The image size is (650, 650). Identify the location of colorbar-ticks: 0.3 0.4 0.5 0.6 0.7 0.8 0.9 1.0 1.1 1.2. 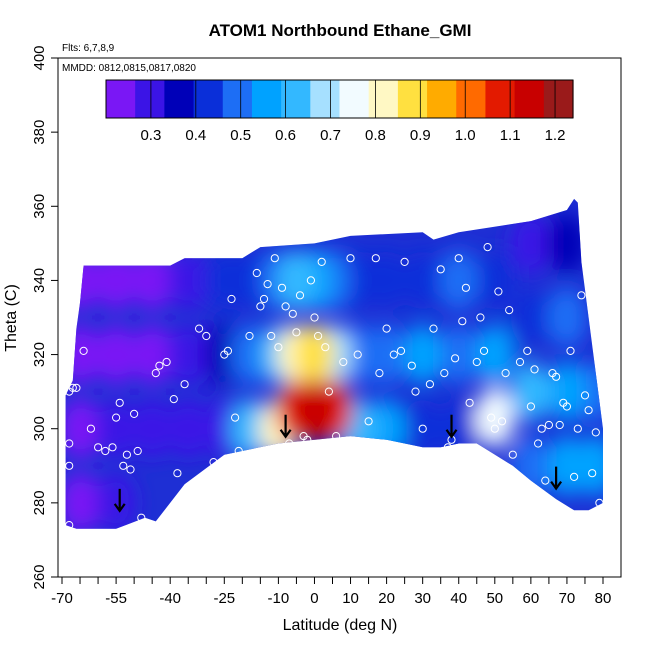
(352, 112).